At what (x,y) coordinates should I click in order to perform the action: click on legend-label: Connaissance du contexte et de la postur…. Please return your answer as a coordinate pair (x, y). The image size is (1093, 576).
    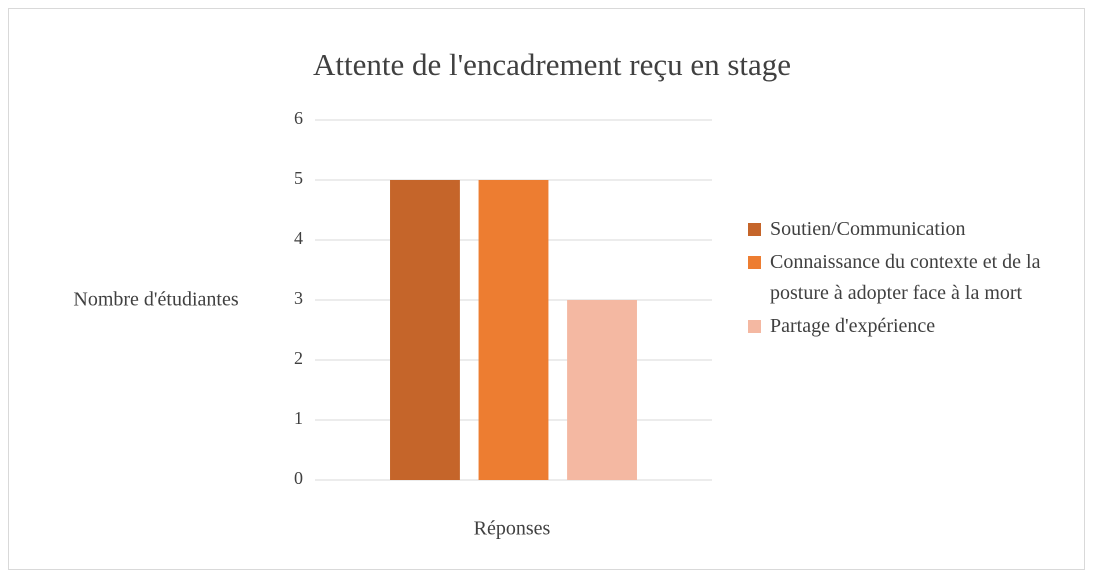
    Looking at the image, I should click on (905, 277).